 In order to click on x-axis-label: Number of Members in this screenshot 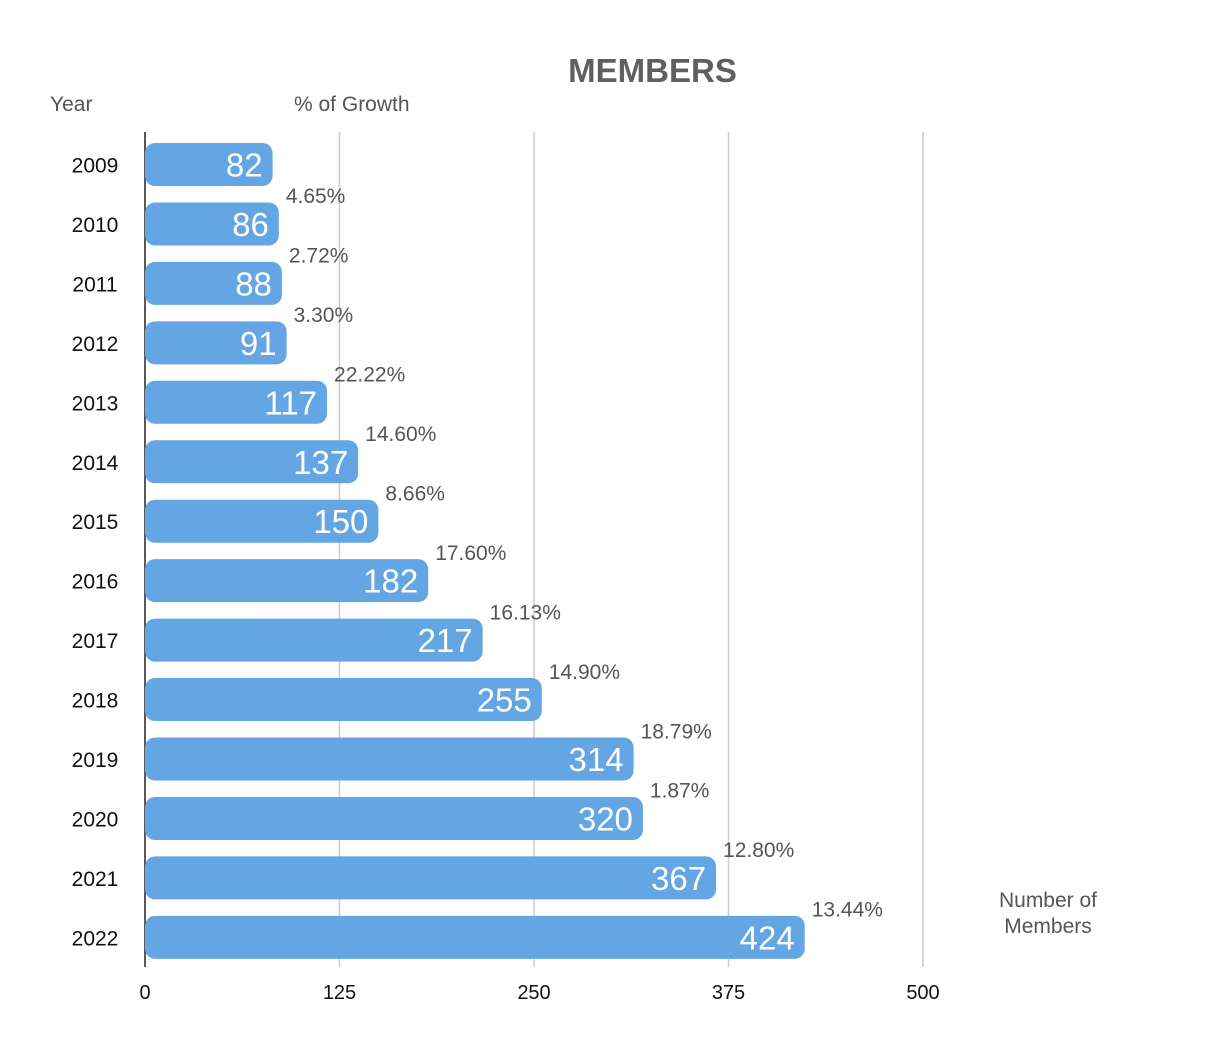, I will do `click(1048, 913)`.